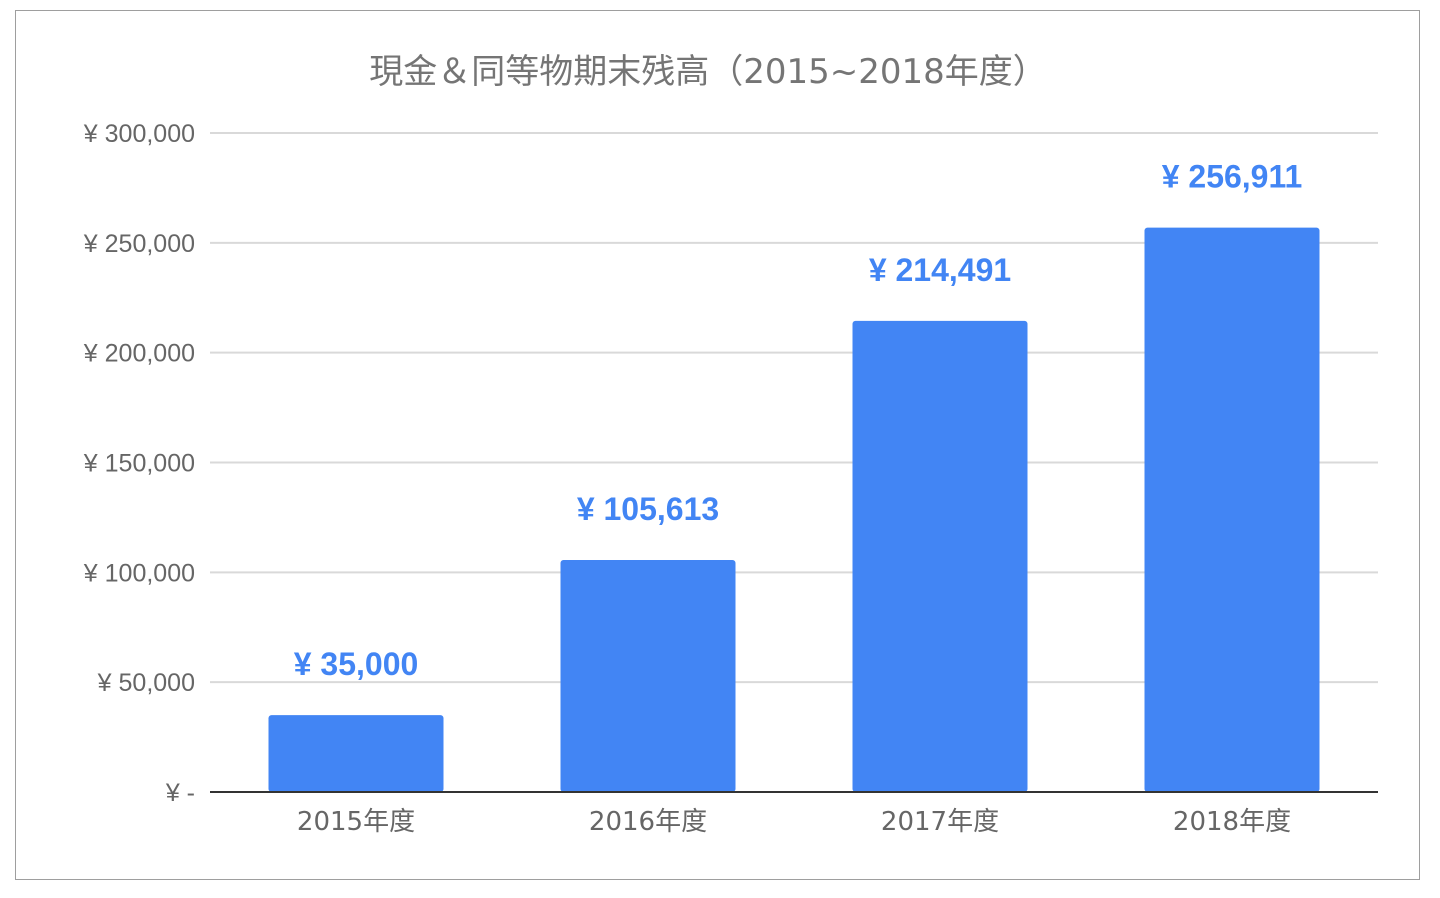 The image size is (1440, 898). Describe the element at coordinates (708, 72) in the screenshot. I see `chart-title: 現金＆同等物期末残高（2015~2018年度）` at that location.